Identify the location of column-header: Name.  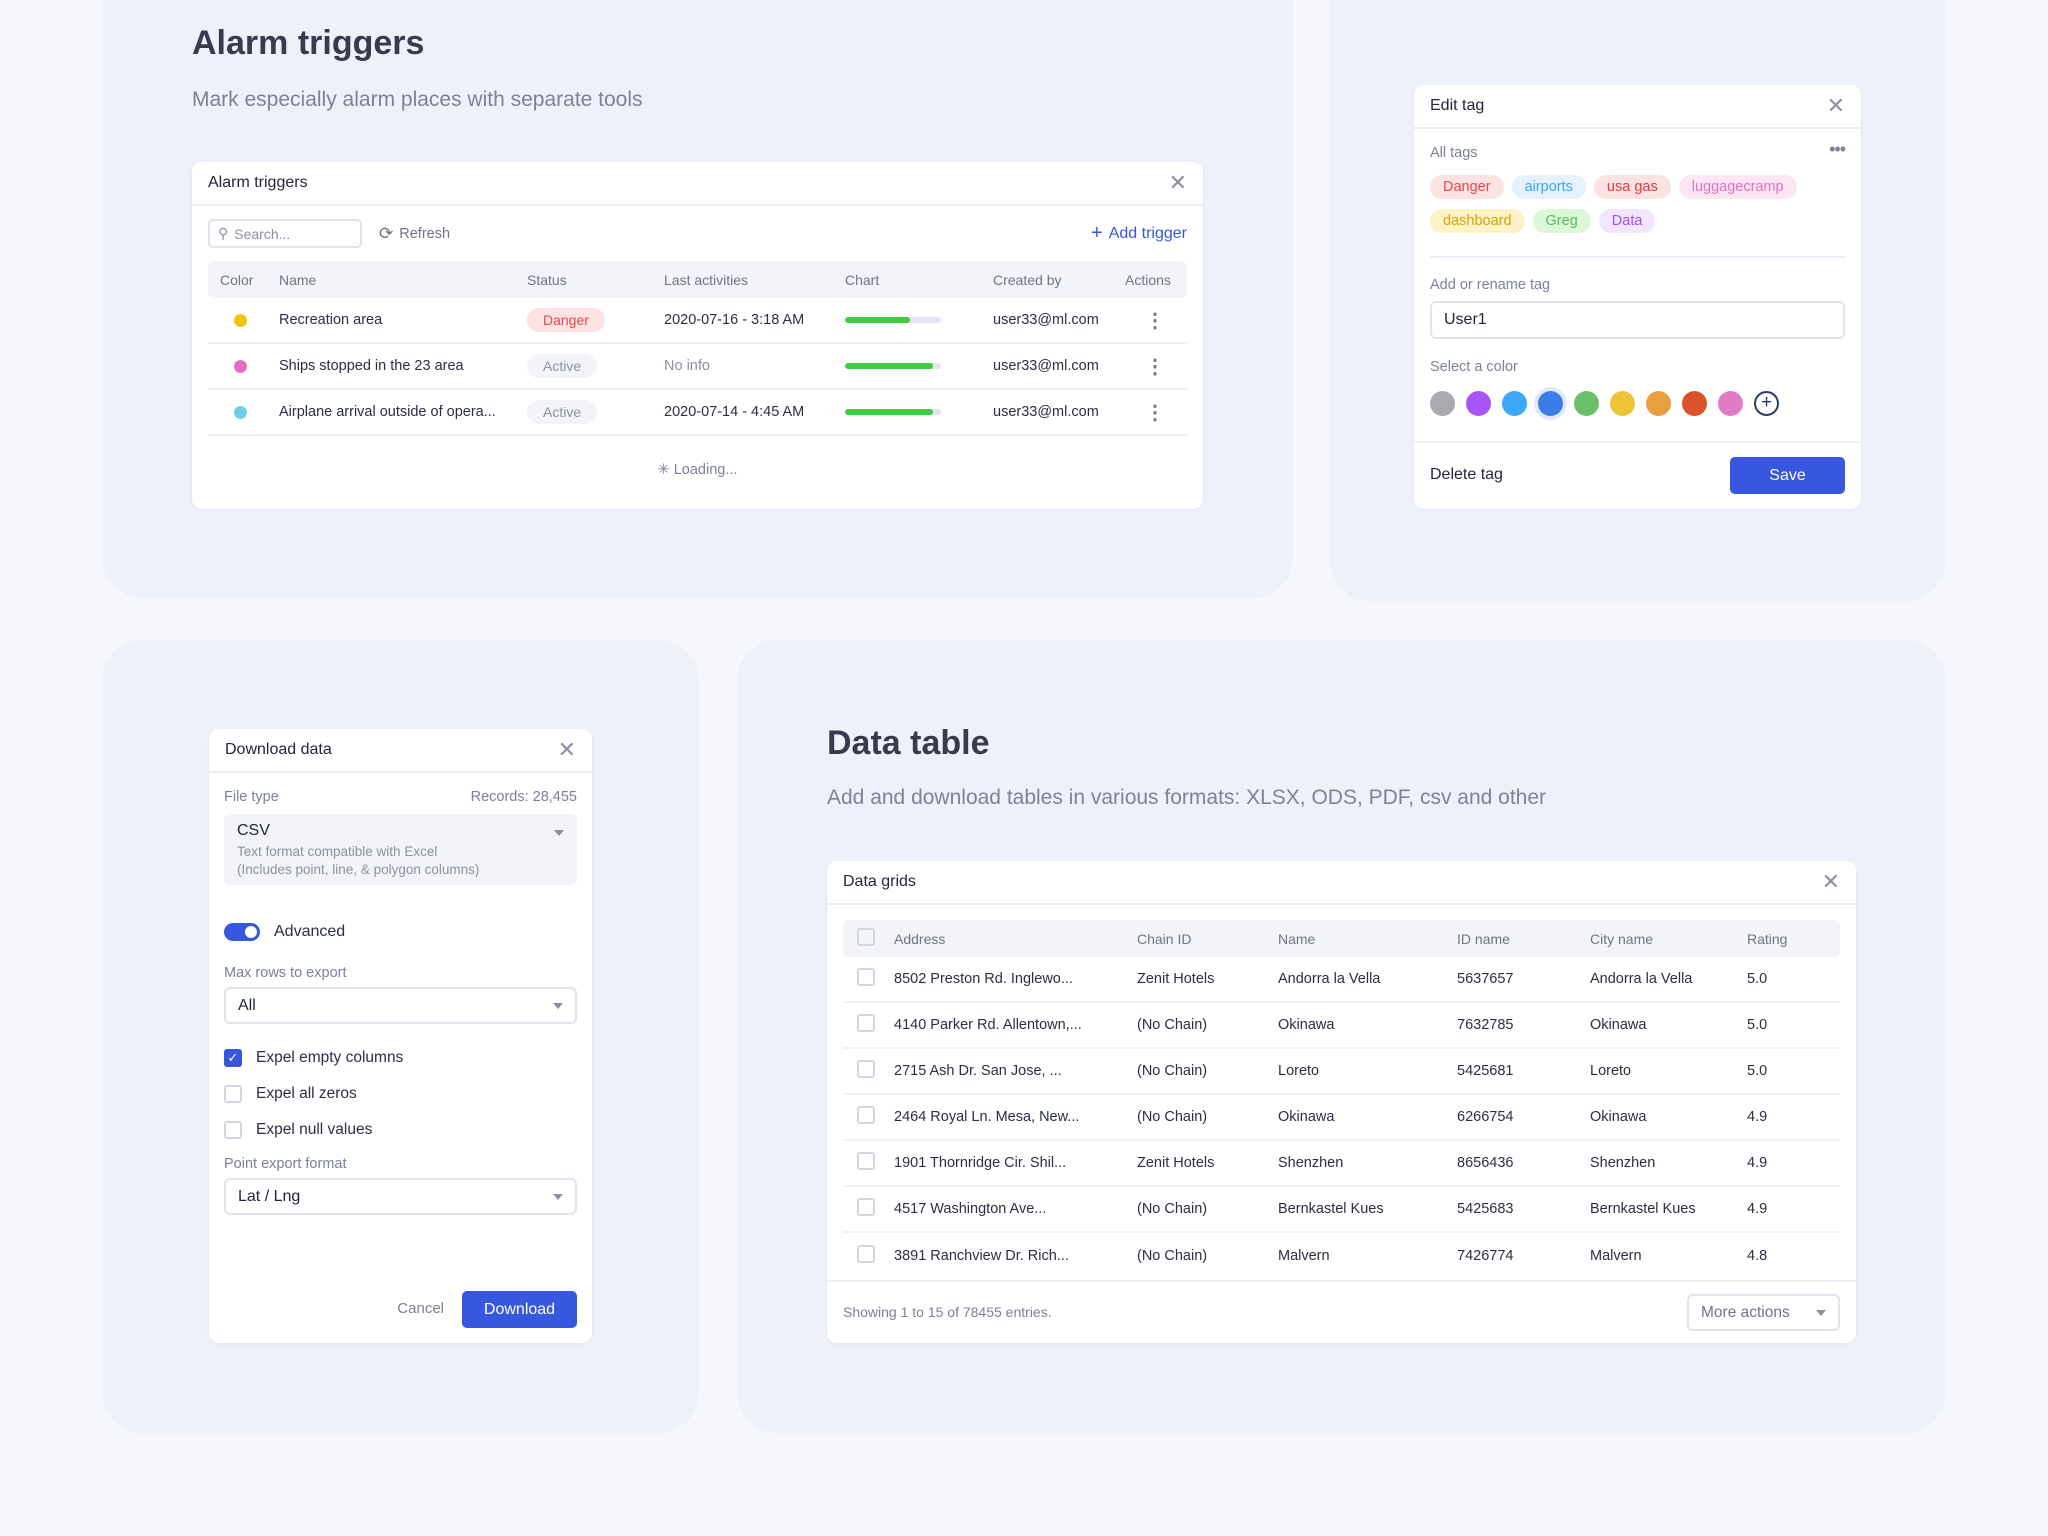
(1297, 938).